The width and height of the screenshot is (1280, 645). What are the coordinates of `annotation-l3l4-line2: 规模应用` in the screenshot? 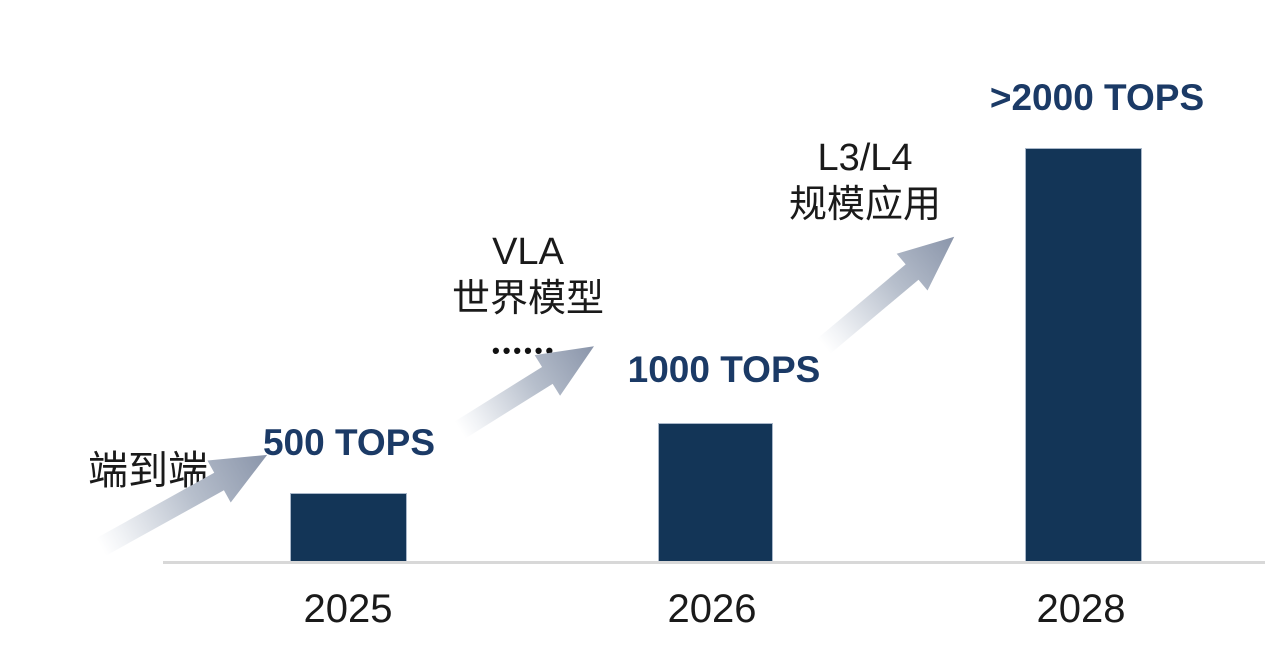 It's located at (864, 205).